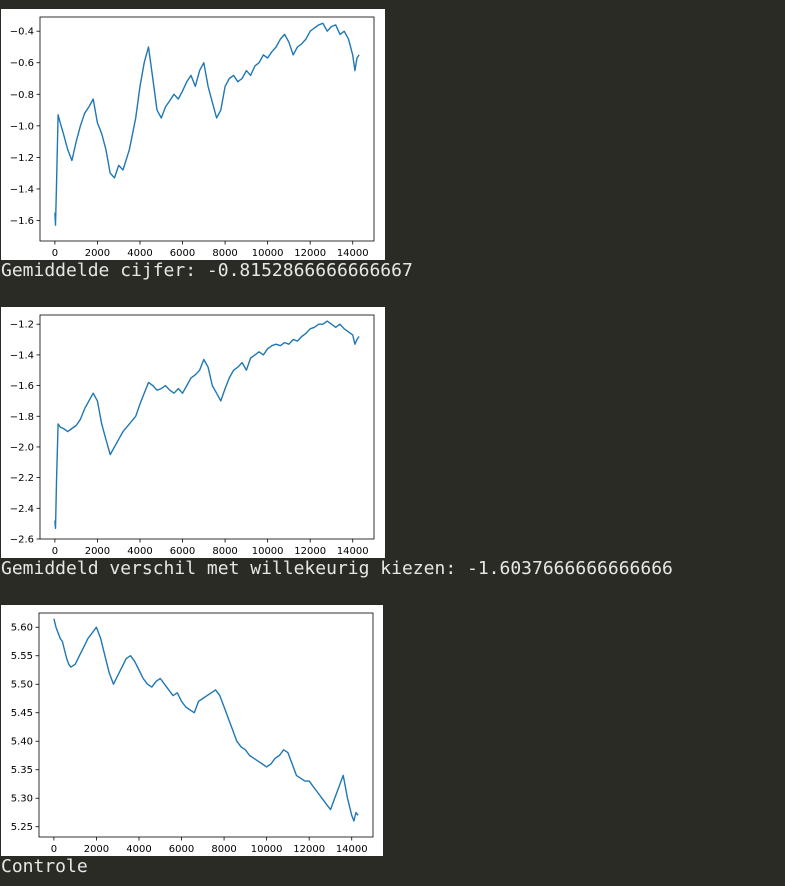 The image size is (785, 886). I want to click on y-tick-label: −2.2, so click(22, 478).